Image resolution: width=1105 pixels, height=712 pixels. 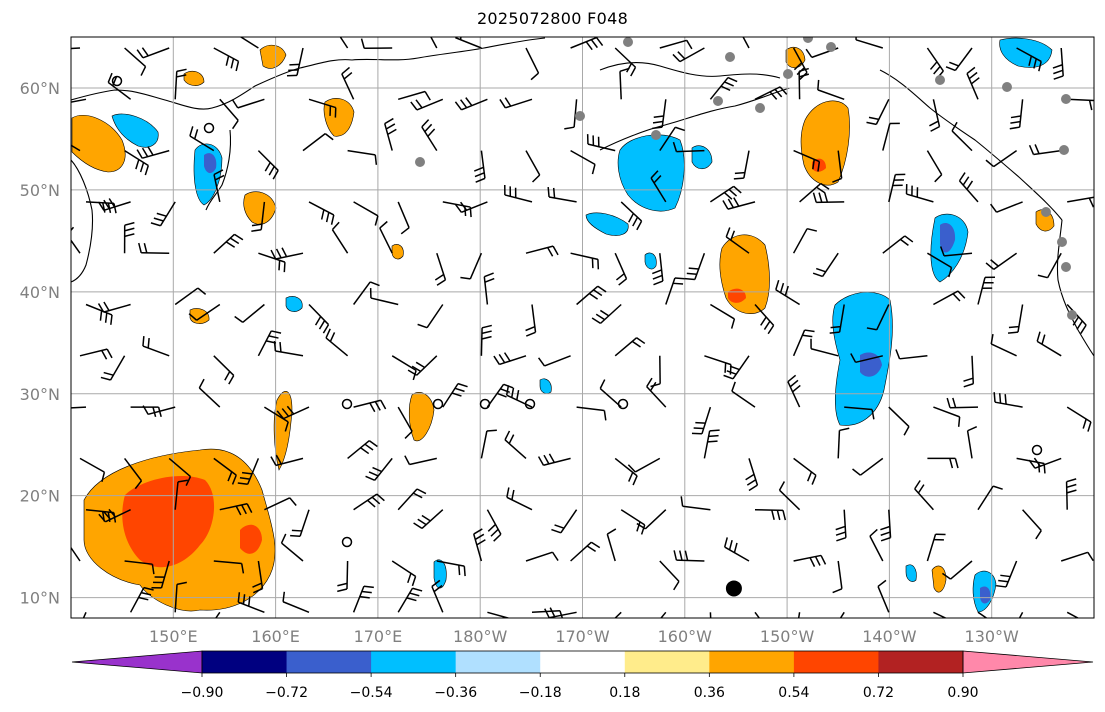 What do you see at coordinates (709, 693) in the screenshot?
I see `colorbar-label: 0.36` at bounding box center [709, 693].